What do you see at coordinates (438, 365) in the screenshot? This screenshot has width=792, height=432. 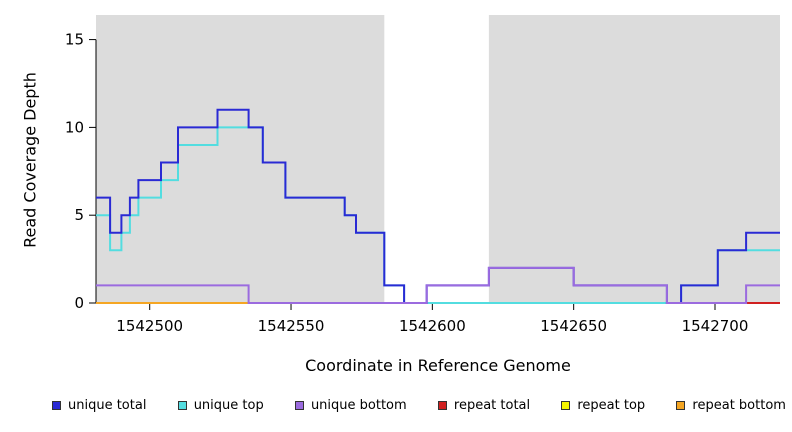 I see `x-axis-label: Coordinate in Reference Genome` at bounding box center [438, 365].